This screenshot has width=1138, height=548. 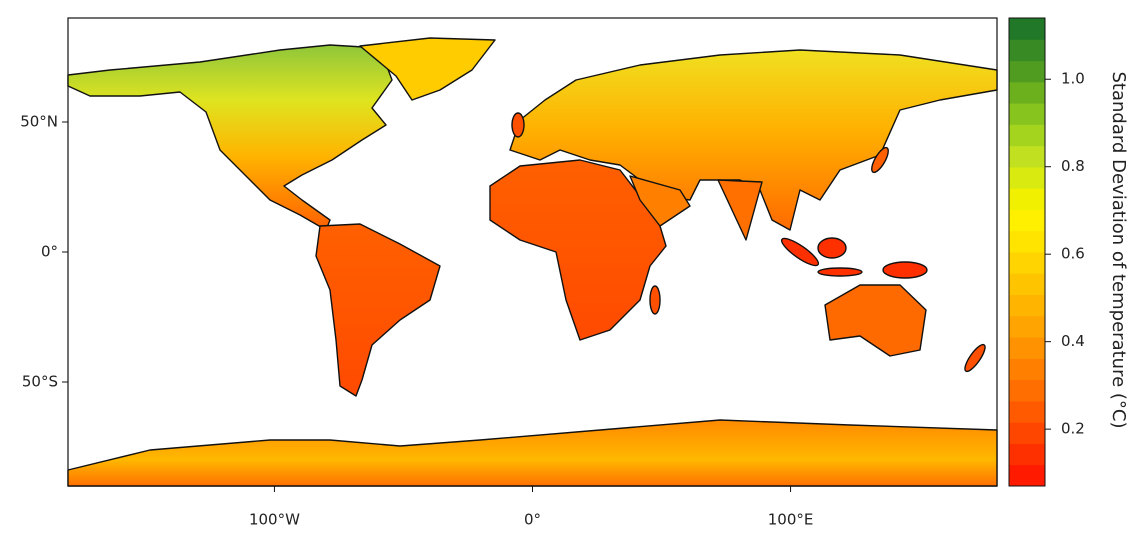 I want to click on y-tick-label: 0°, so click(x=49, y=252).